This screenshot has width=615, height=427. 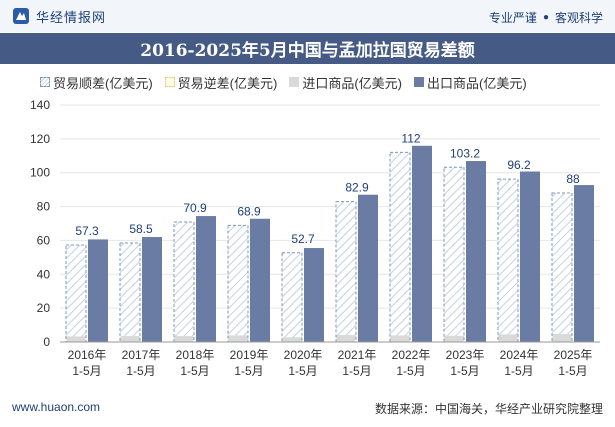 I want to click on legend-item-deficit: 贸易逆差(亿美元), so click(x=221, y=82).